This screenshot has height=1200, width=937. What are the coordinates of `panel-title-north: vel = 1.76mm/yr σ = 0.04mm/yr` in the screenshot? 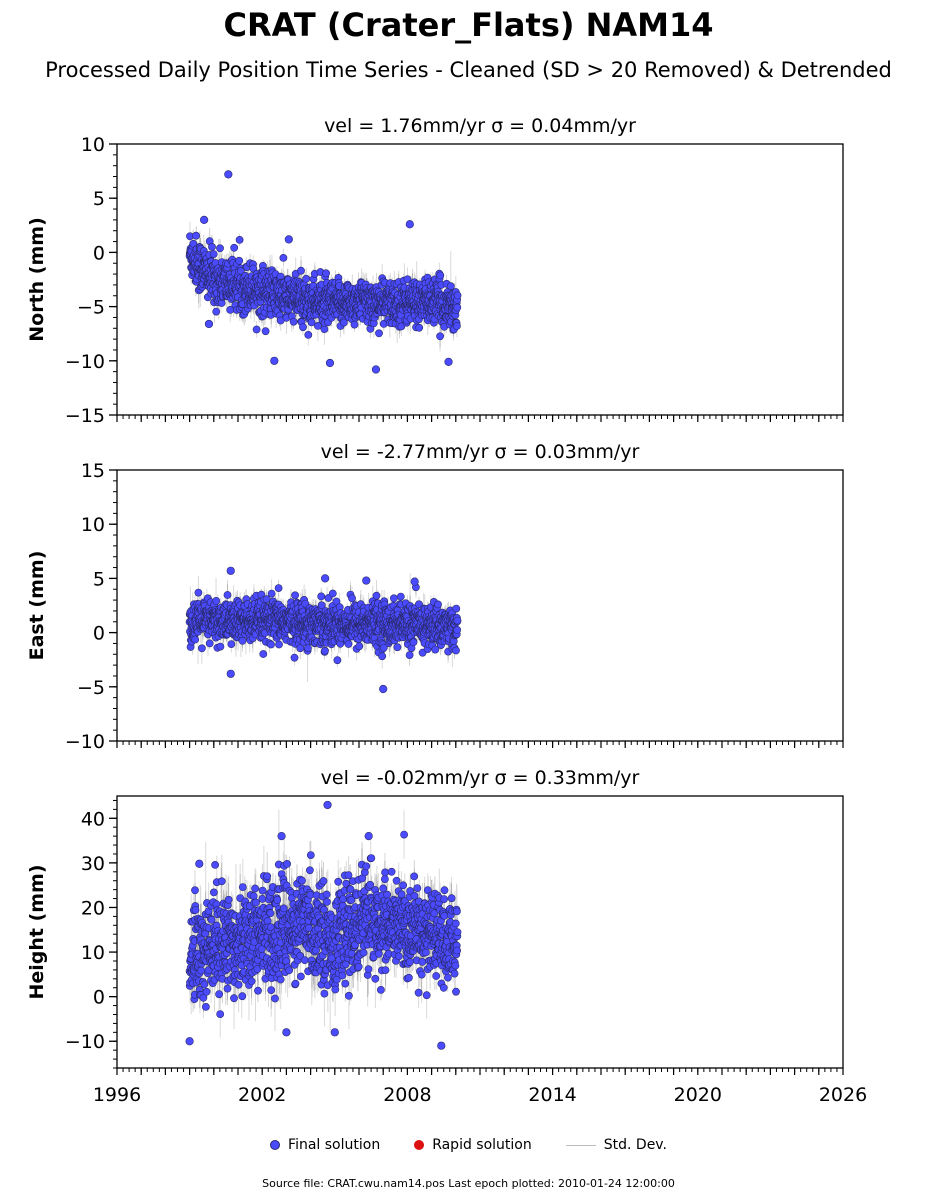 It's located at (480, 126).